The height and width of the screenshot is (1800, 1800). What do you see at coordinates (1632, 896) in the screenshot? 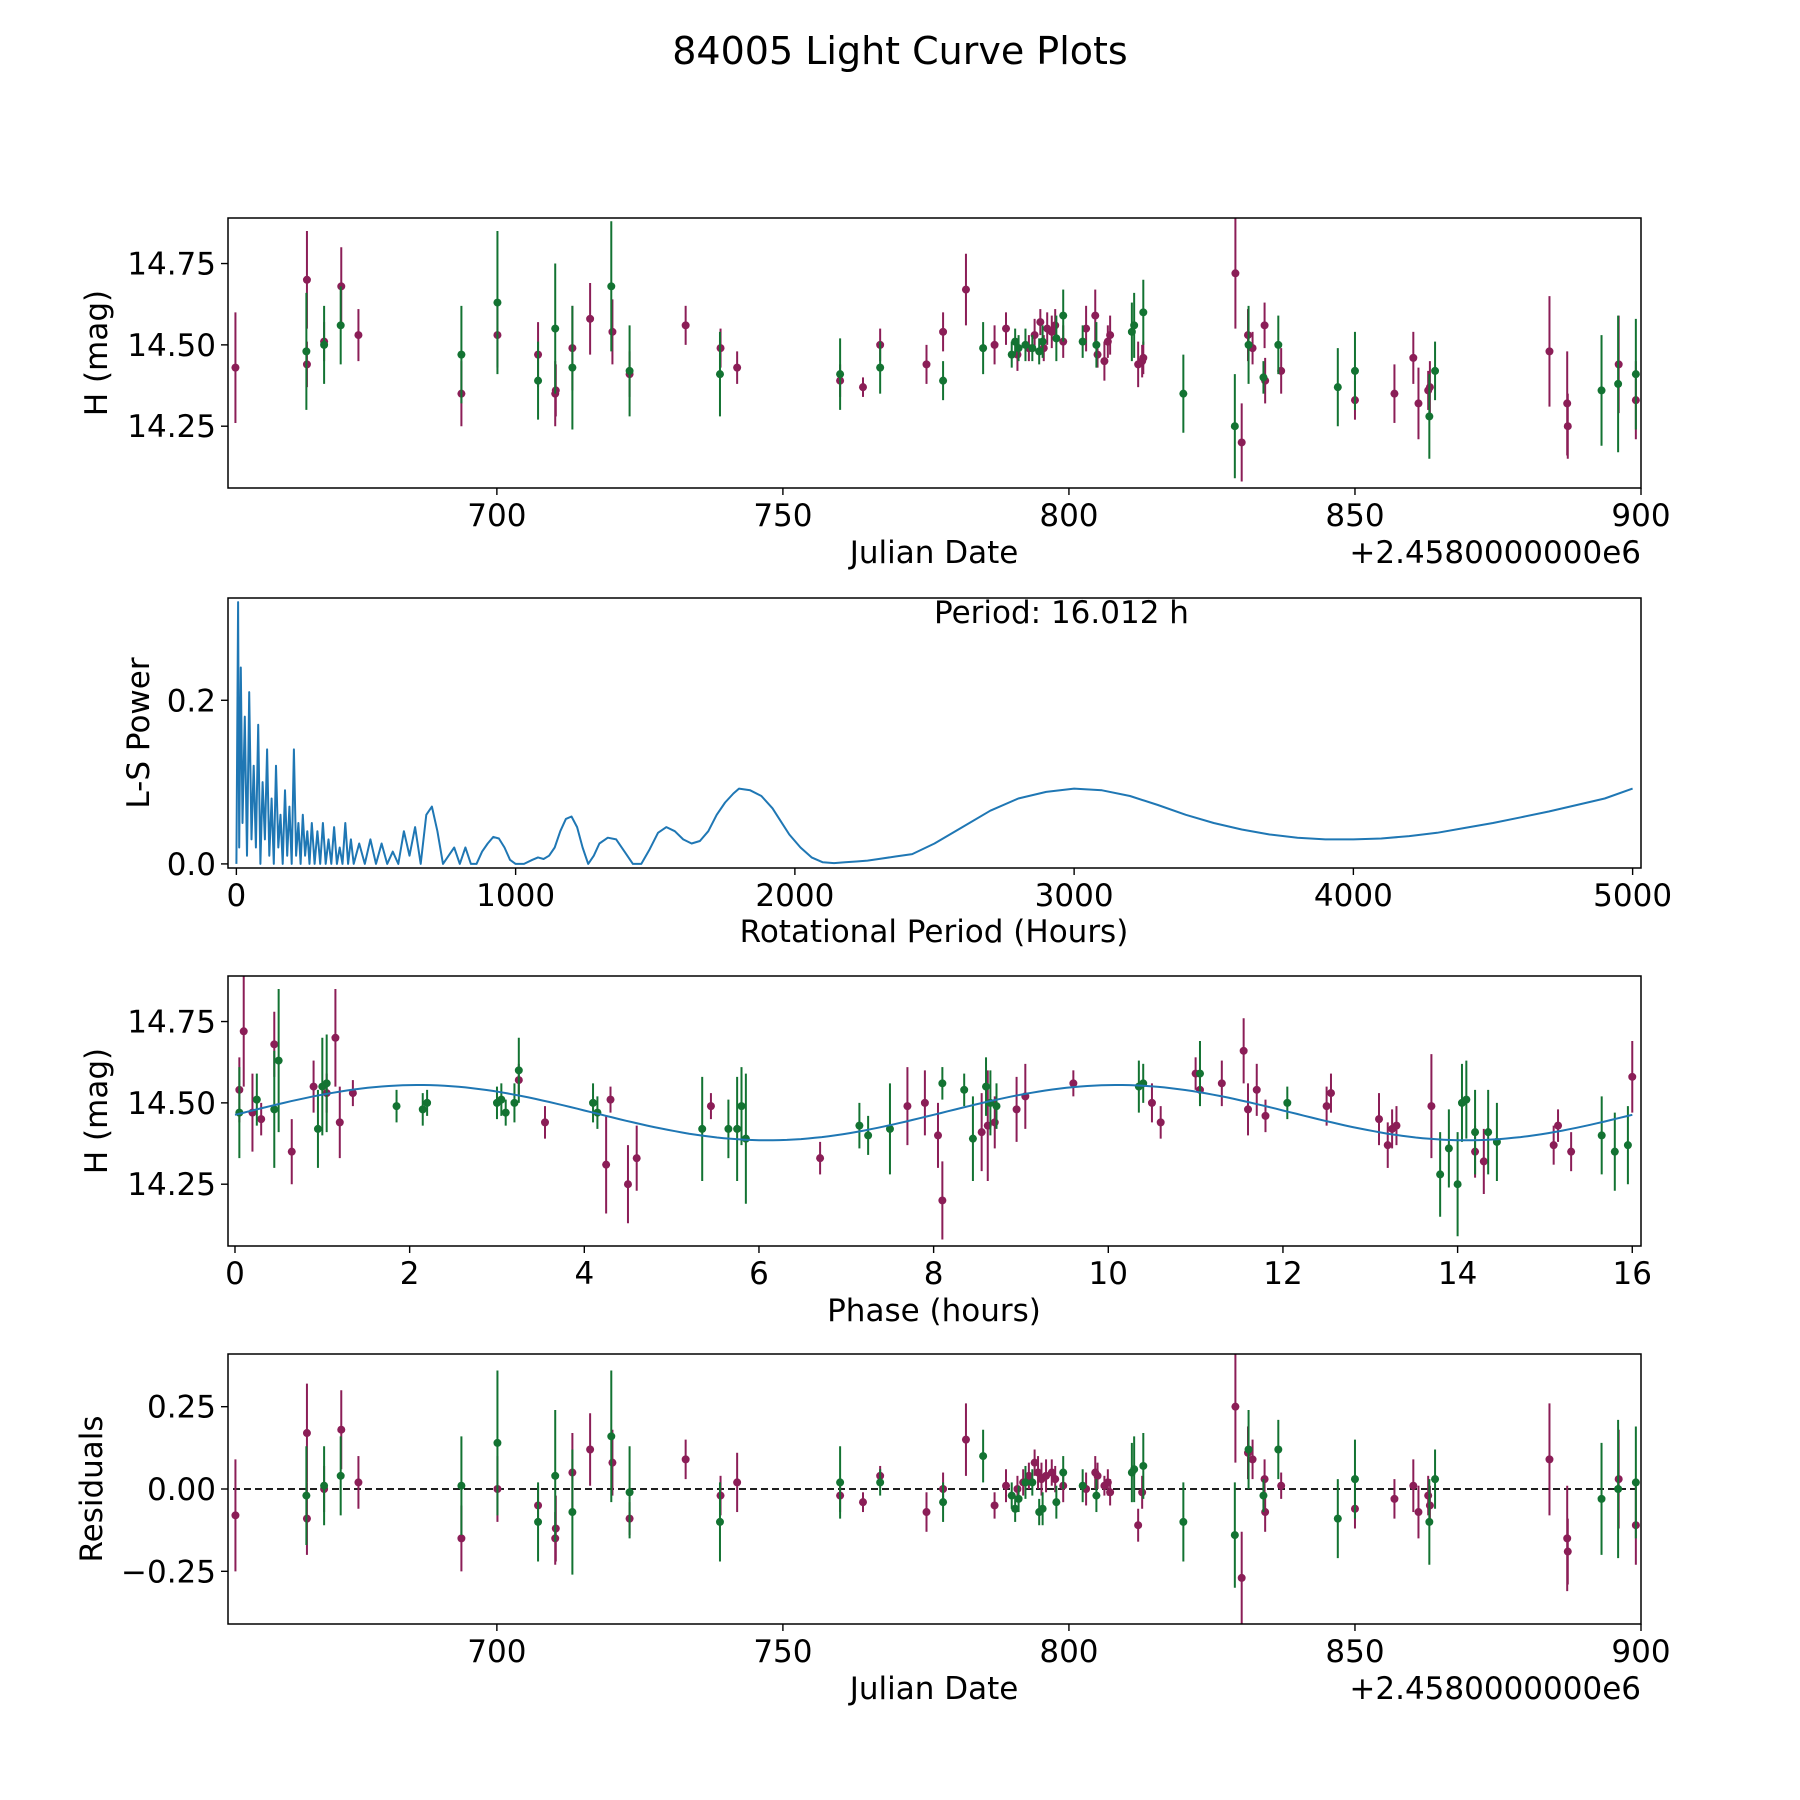
I see `periodogram-xtick-label: 5000` at bounding box center [1632, 896].